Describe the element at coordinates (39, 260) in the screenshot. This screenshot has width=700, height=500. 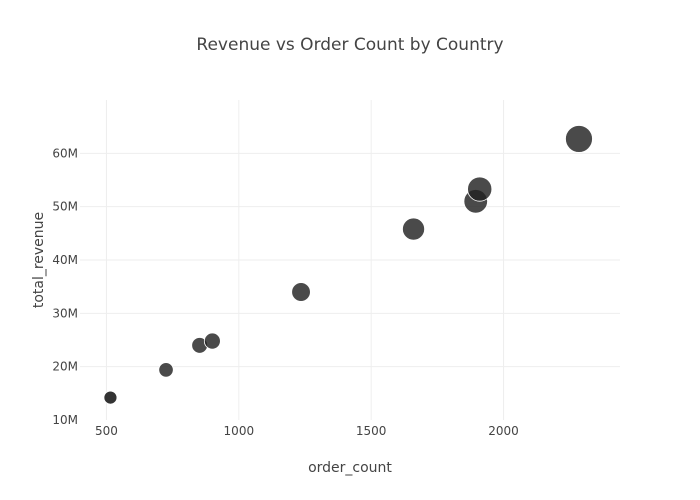
I see `y-axis-label: total_revenue` at that location.